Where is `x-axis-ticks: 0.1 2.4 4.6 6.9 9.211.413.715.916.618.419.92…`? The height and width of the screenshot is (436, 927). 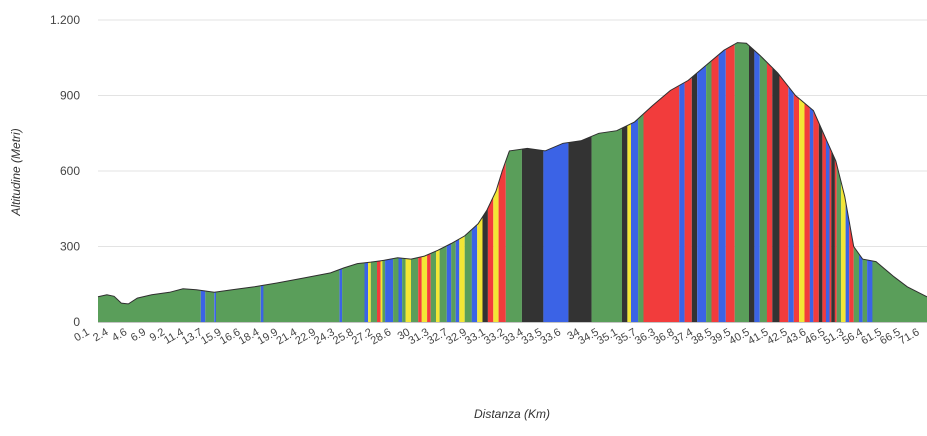
x-axis-ticks: 0.1 2.4 4.6 6.9 9.211.413.715.916.618.419.92… is located at coordinates (496, 336).